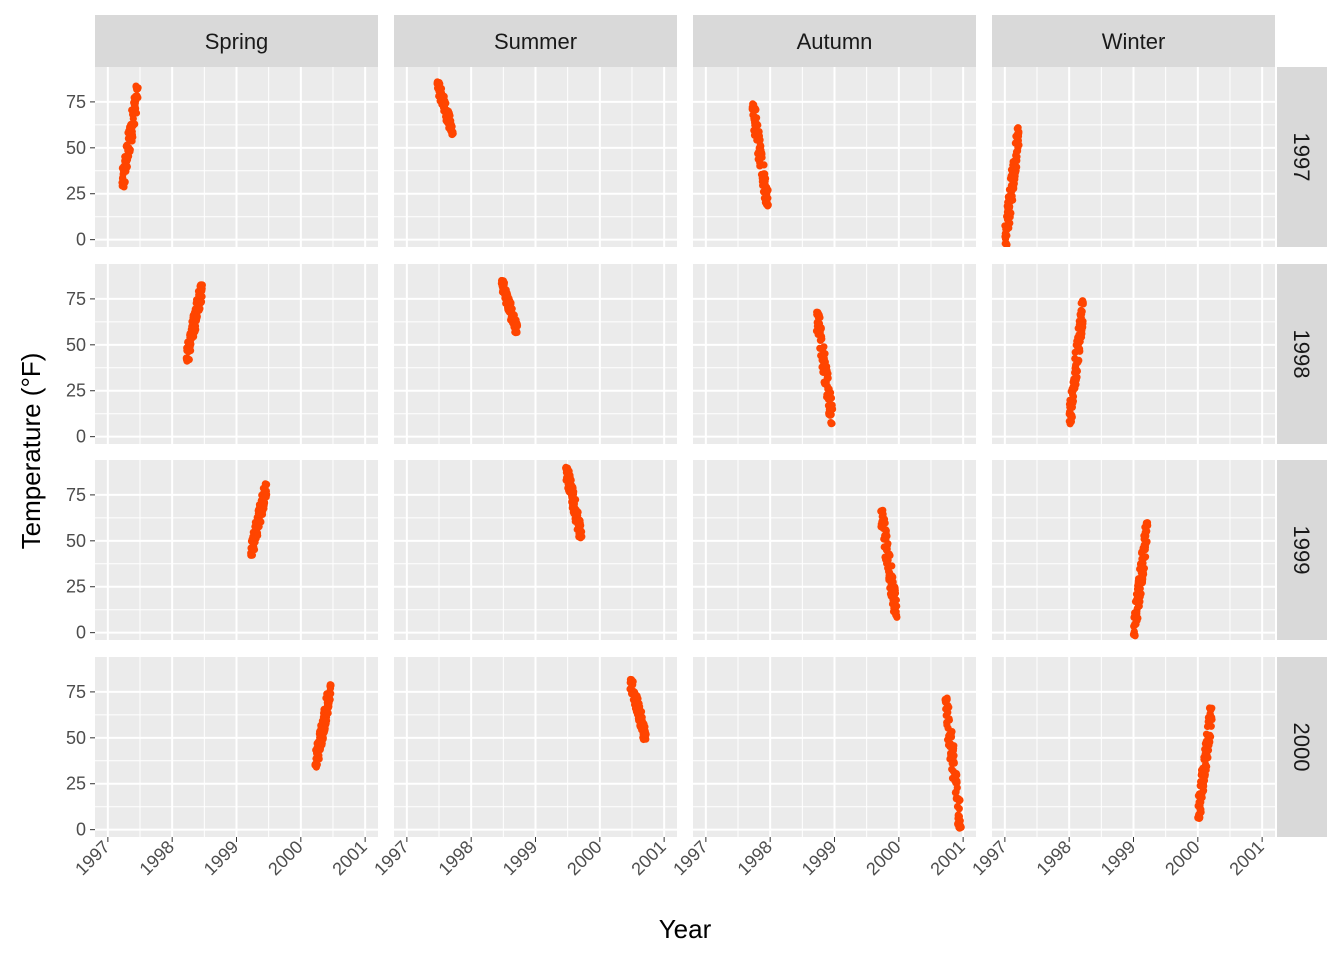 This screenshot has width=1344, height=960. Describe the element at coordinates (824, 368) in the screenshot. I see `points-autumn-1998` at that location.